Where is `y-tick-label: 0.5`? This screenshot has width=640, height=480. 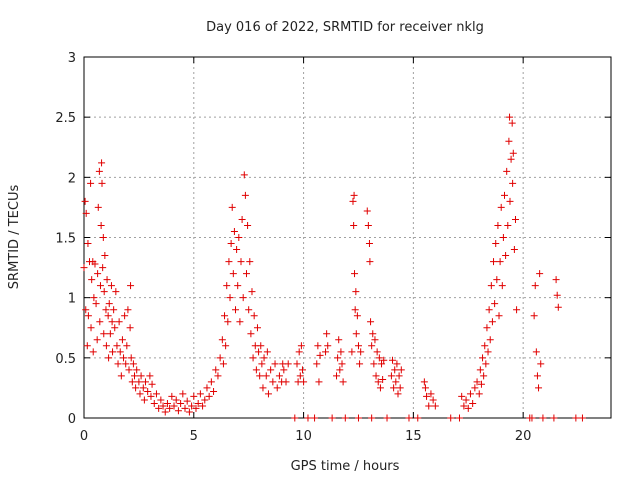
y-tick-label: 0.5 is located at coordinates (65, 359).